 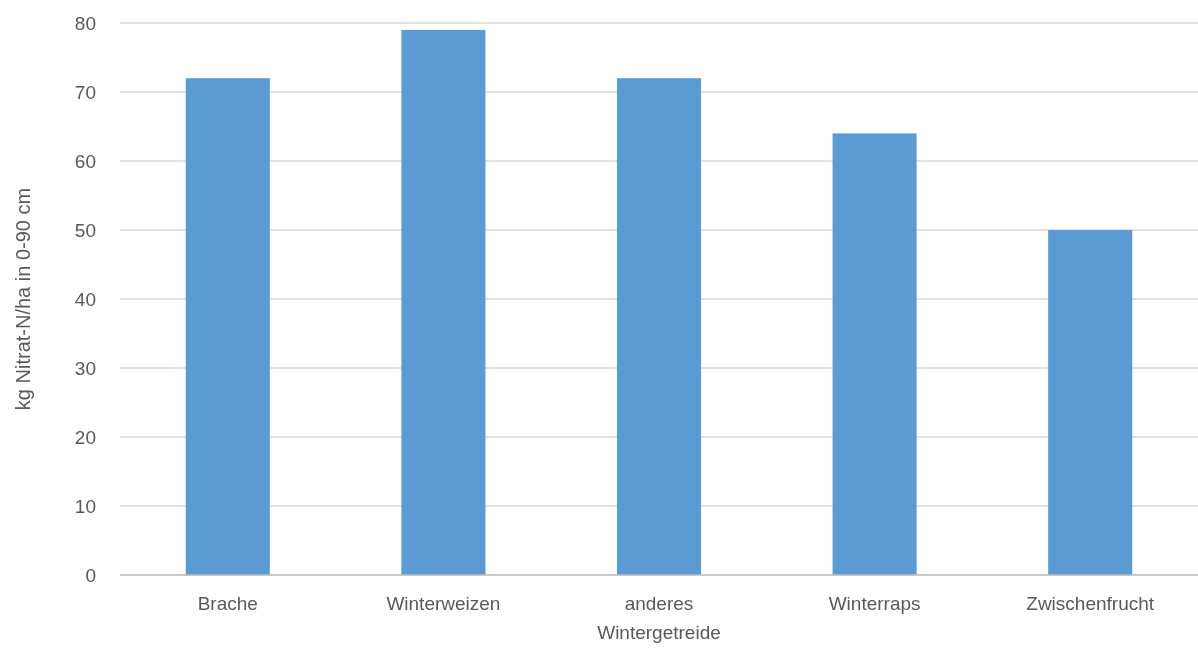 I want to click on y-tick-label: 30, so click(x=85, y=368).